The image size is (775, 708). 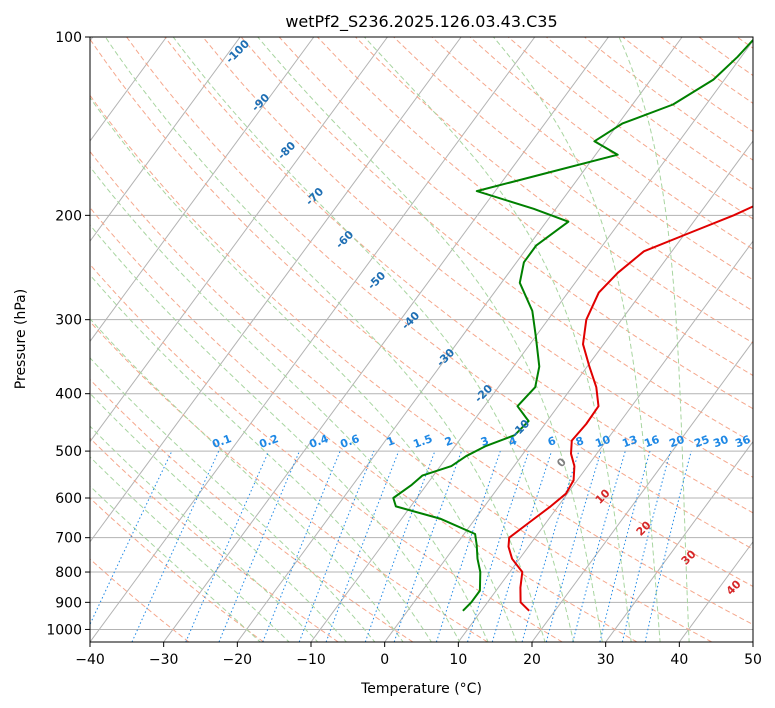 I want to click on mixing-ratio-label: 30, so click(x=720, y=442).